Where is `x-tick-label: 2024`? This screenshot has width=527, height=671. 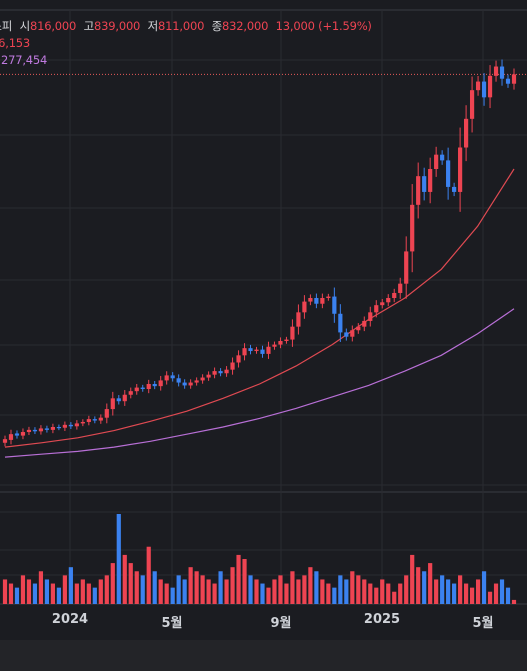 x-tick-label: 2024 is located at coordinates (70, 619).